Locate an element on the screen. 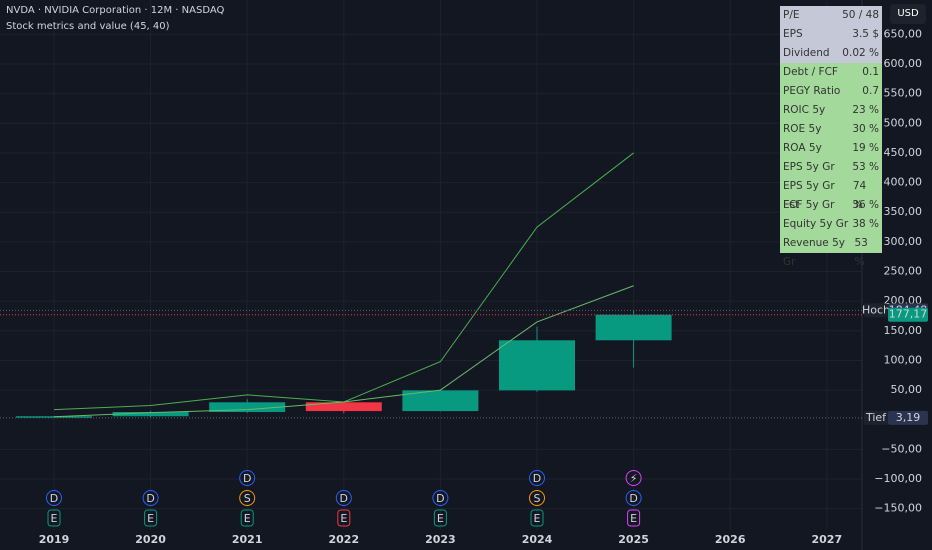 The width and height of the screenshot is (932, 550). table-row: EPS 3.5 $ is located at coordinates (831, 34).